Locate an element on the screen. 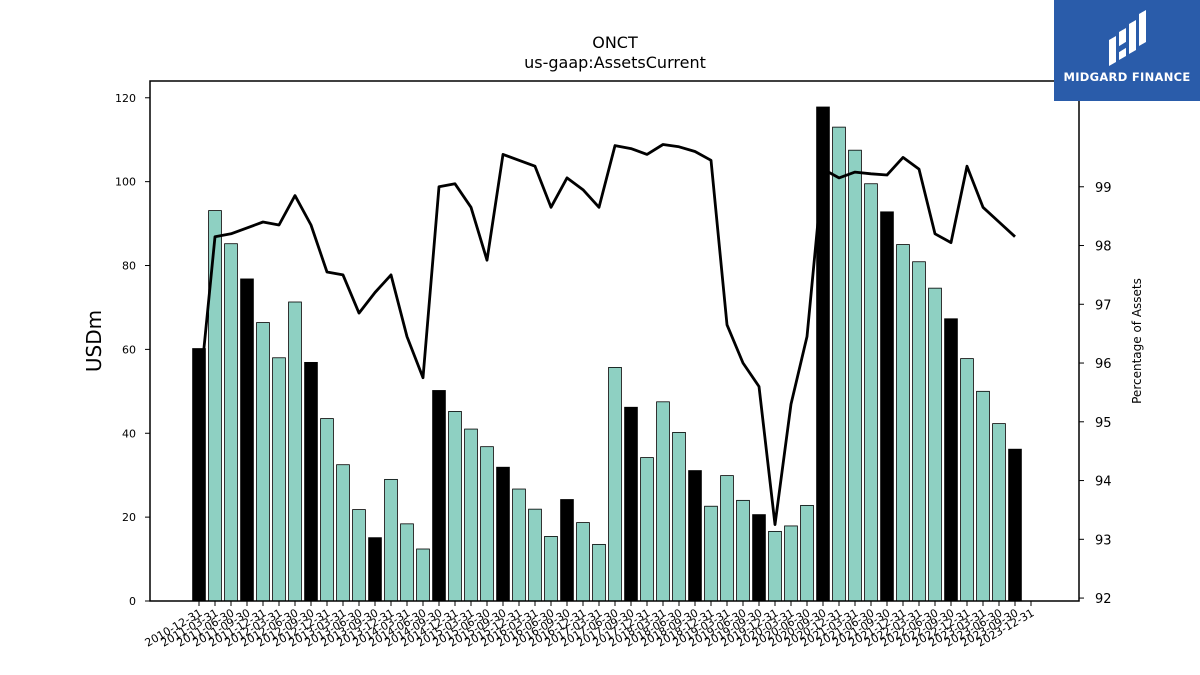 The width and height of the screenshot is (1200, 675). chart-subtitle: us-gaap:AssetsCurrent is located at coordinates (615, 62).